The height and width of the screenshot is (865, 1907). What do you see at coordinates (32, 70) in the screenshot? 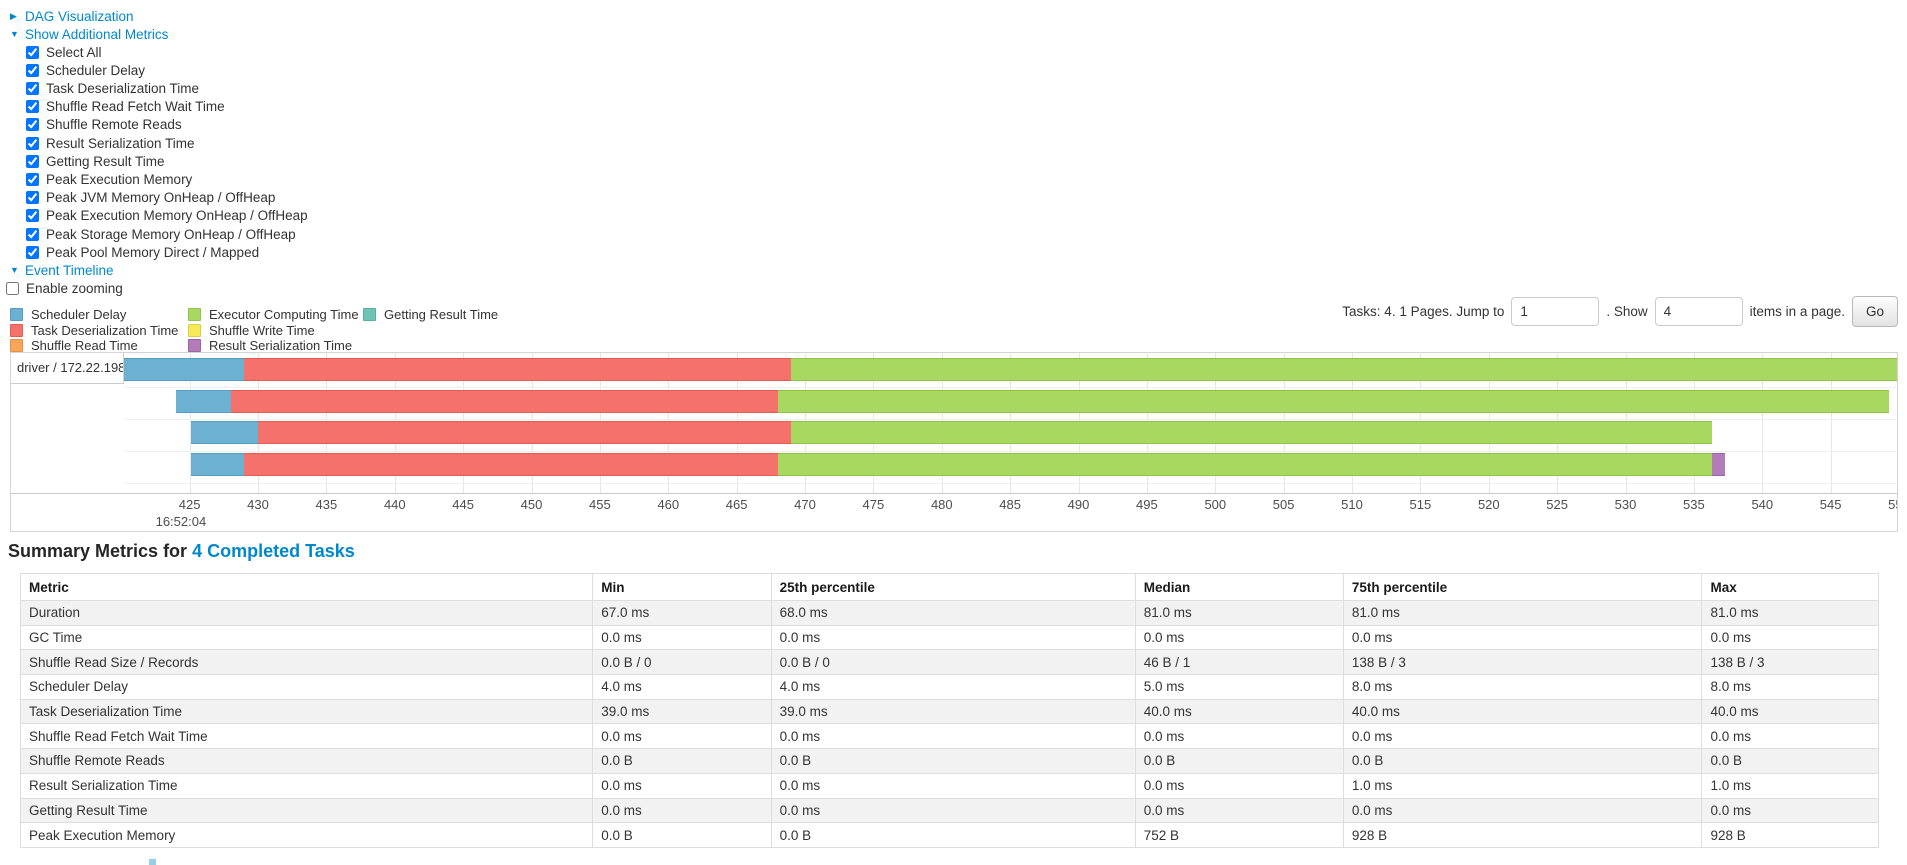
I see `metric-checkbox-scheduler-delay` at bounding box center [32, 70].